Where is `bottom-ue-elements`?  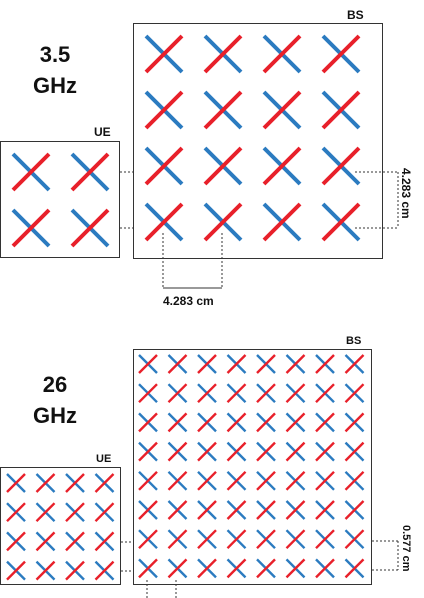 bottom-ue-elements is located at coordinates (60, 527).